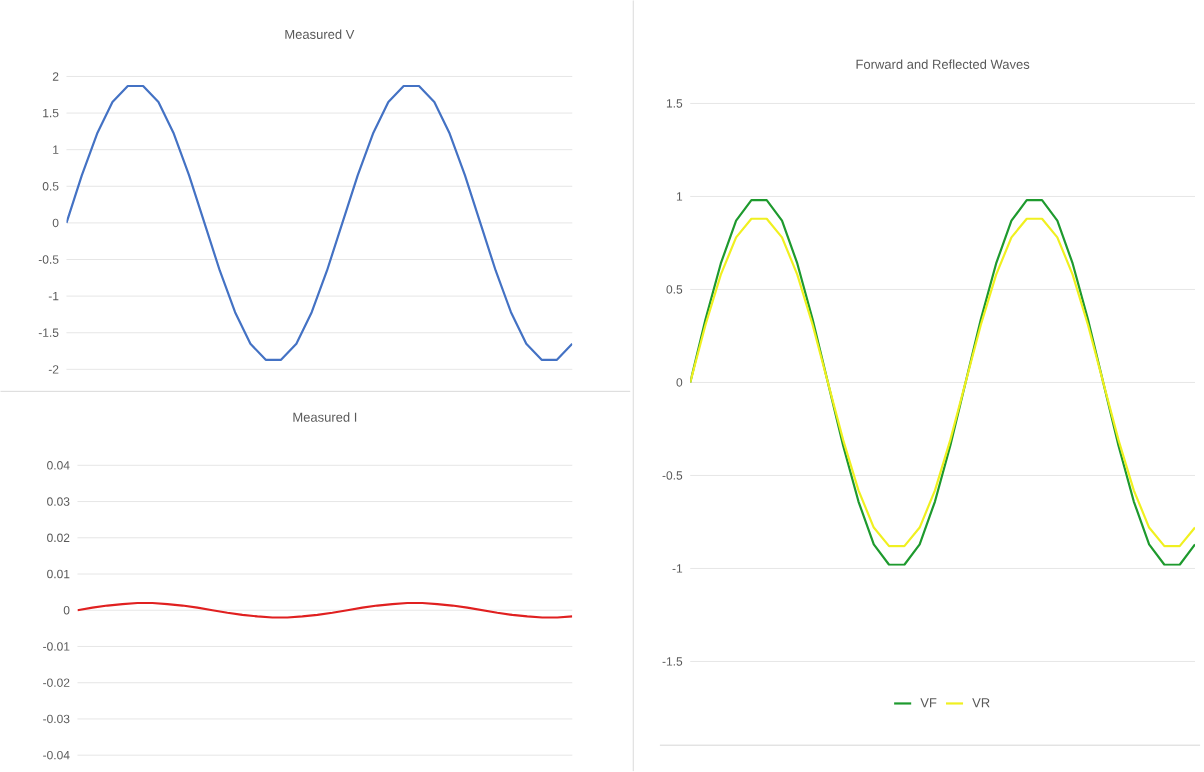 This screenshot has width=1204, height=772. Describe the element at coordinates (58, 465) in the screenshot. I see `y-tick-label: 0.04` at that location.